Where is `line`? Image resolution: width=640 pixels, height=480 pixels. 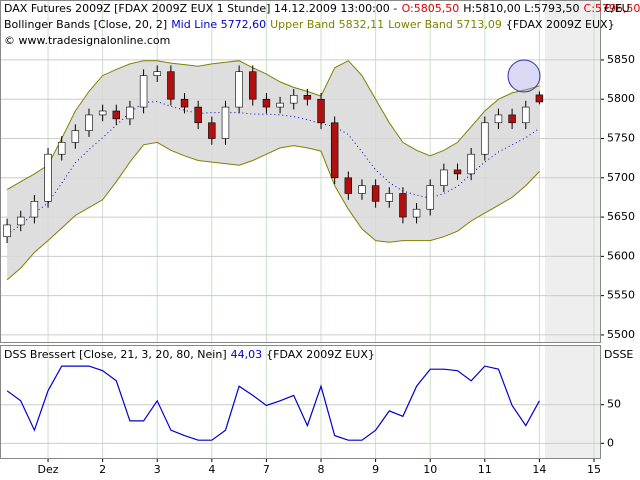
line is located at coordinates (273, 403).